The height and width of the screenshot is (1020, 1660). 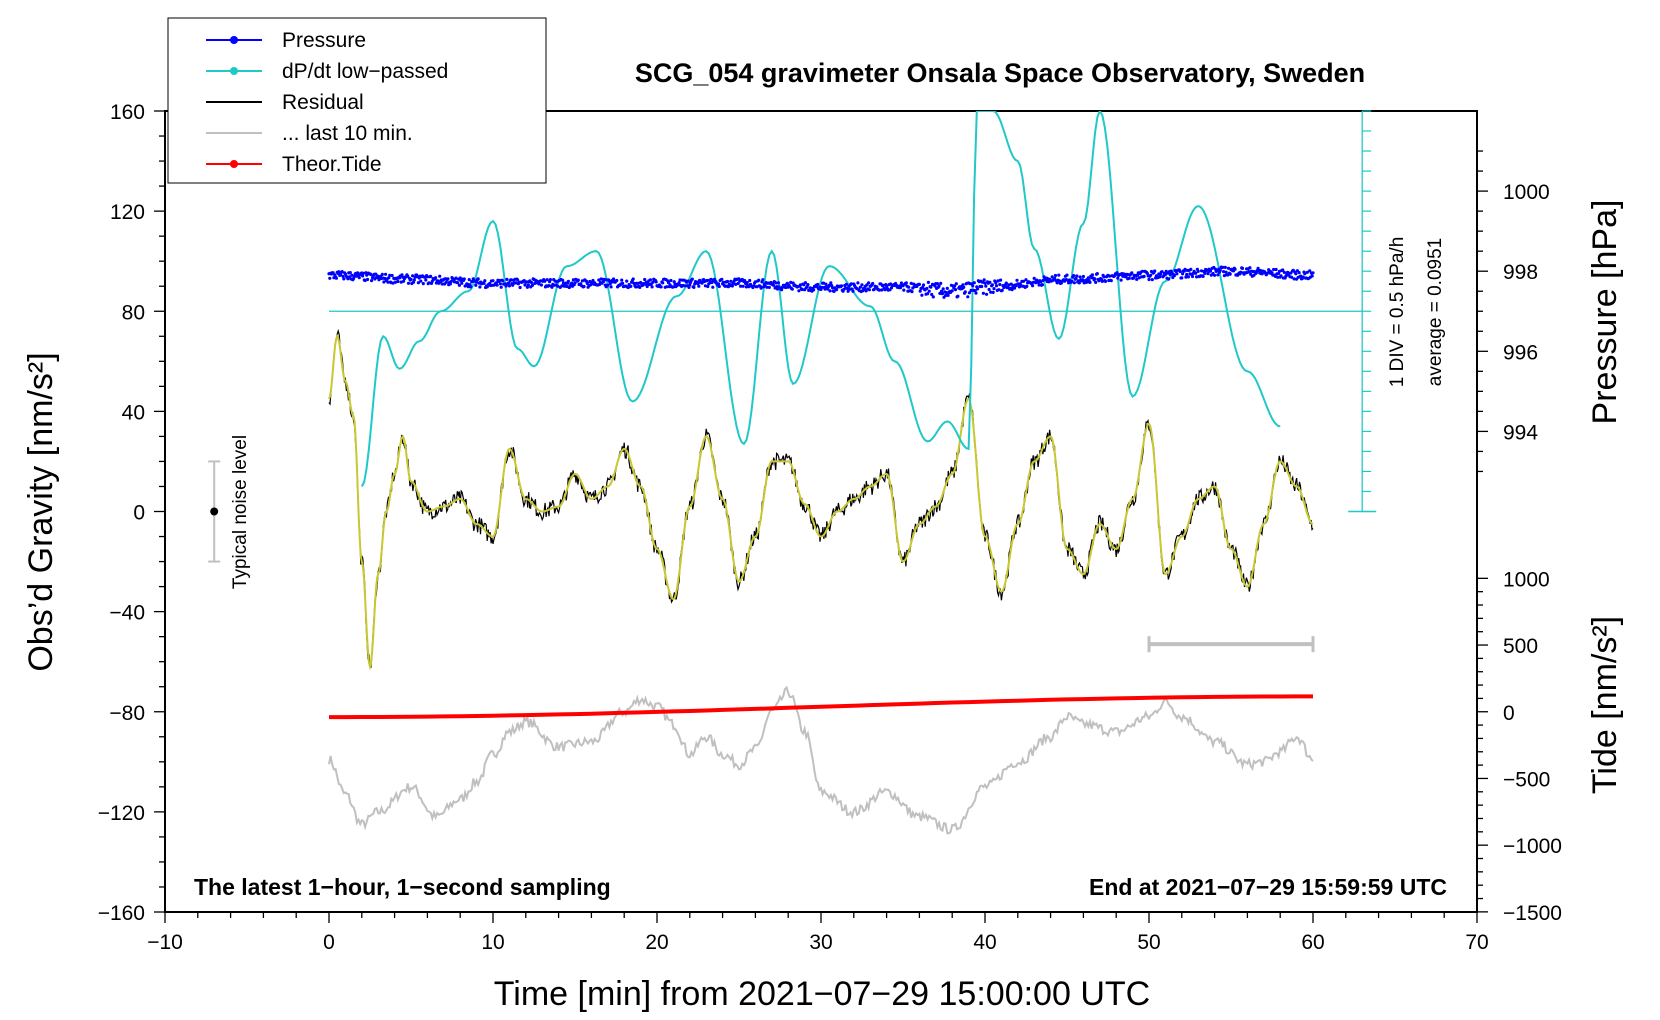 What do you see at coordinates (820, 942) in the screenshot?
I see `x-tick-label: 30` at bounding box center [820, 942].